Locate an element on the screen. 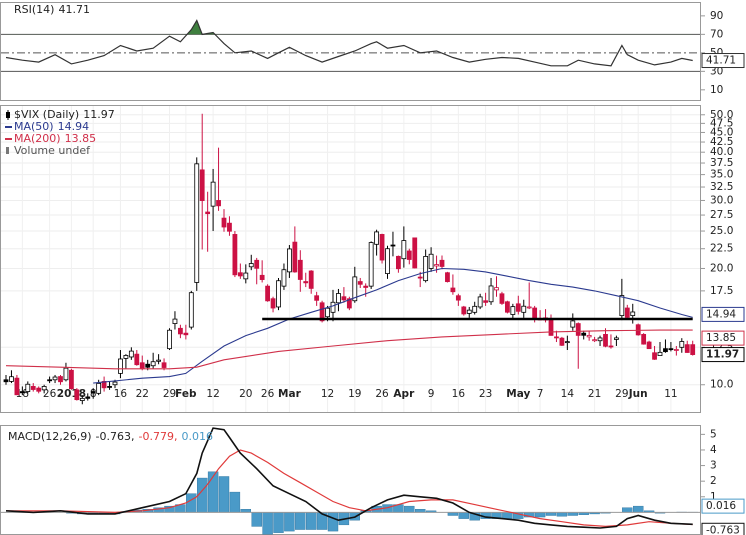 The image size is (746, 535). y-tick-label: 25.0 is located at coordinates (721, 231).